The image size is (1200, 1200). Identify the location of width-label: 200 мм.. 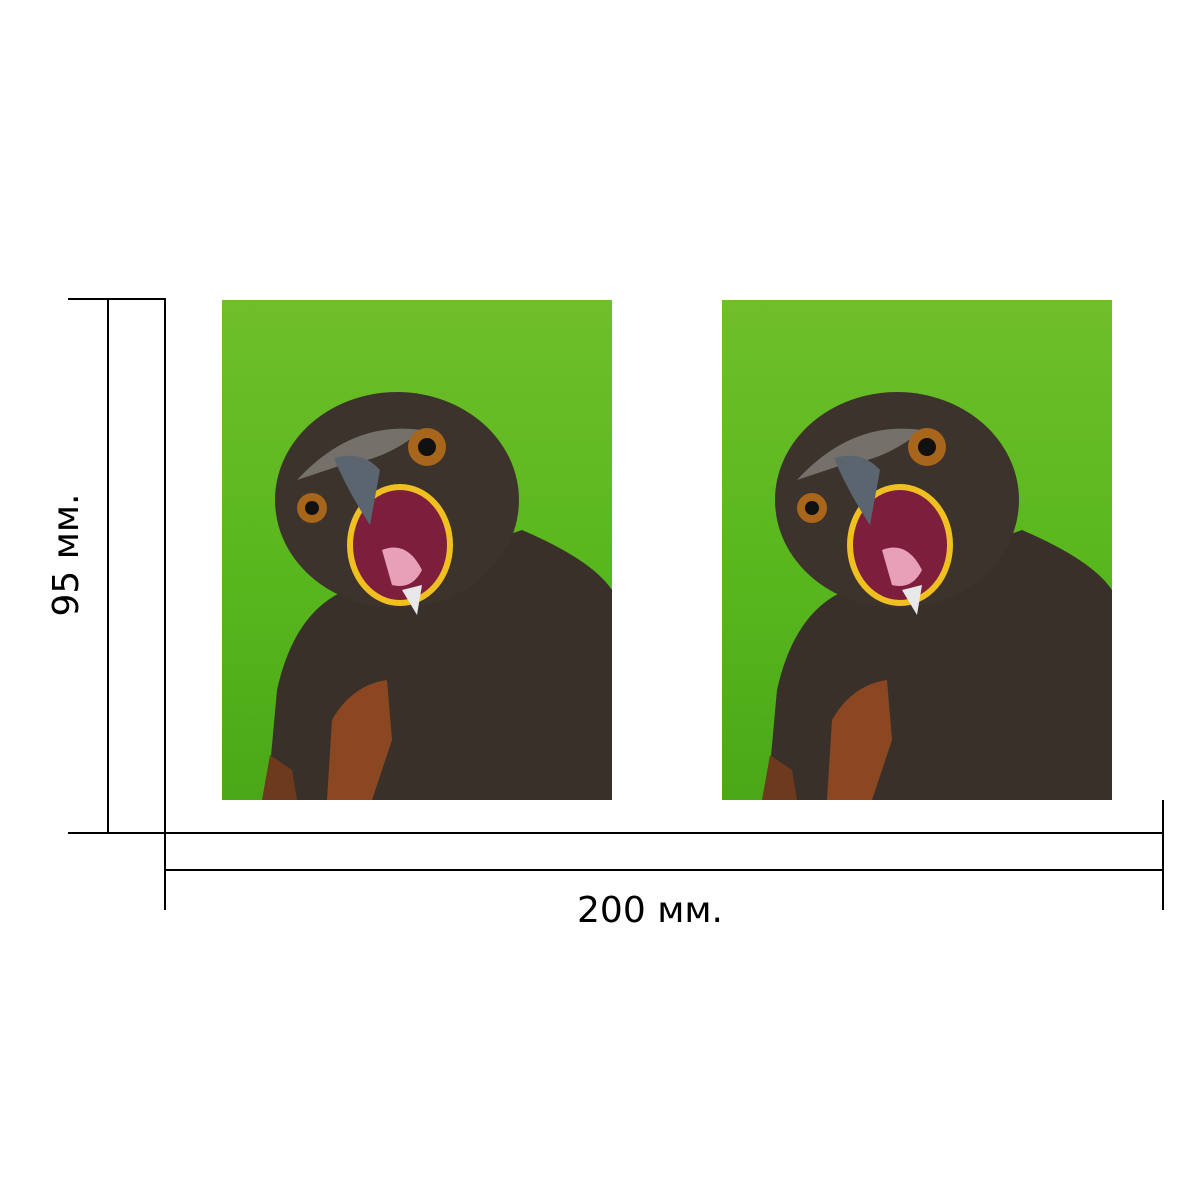
(650, 910).